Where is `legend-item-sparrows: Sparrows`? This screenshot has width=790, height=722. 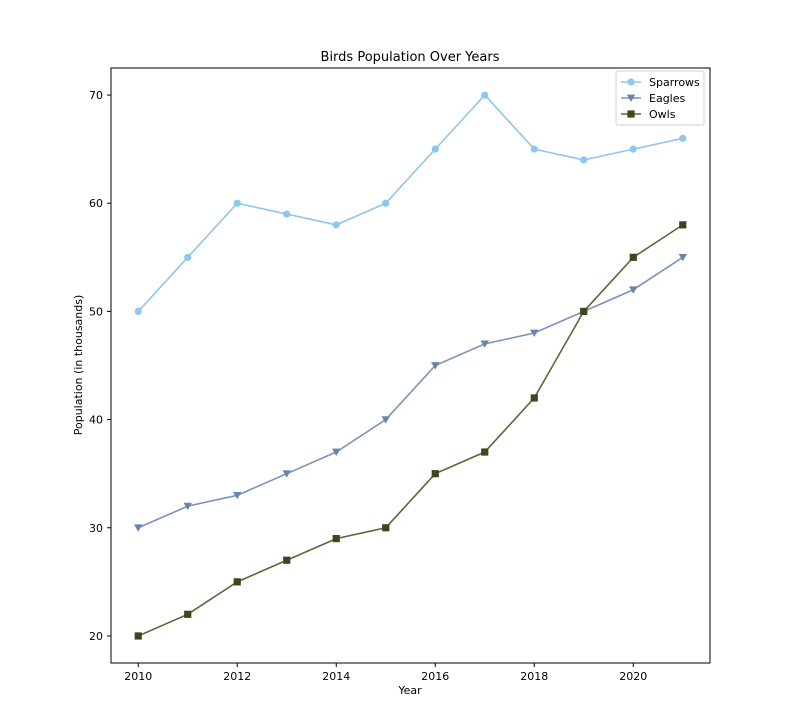
legend-item-sparrows: Sparrows is located at coordinates (660, 82).